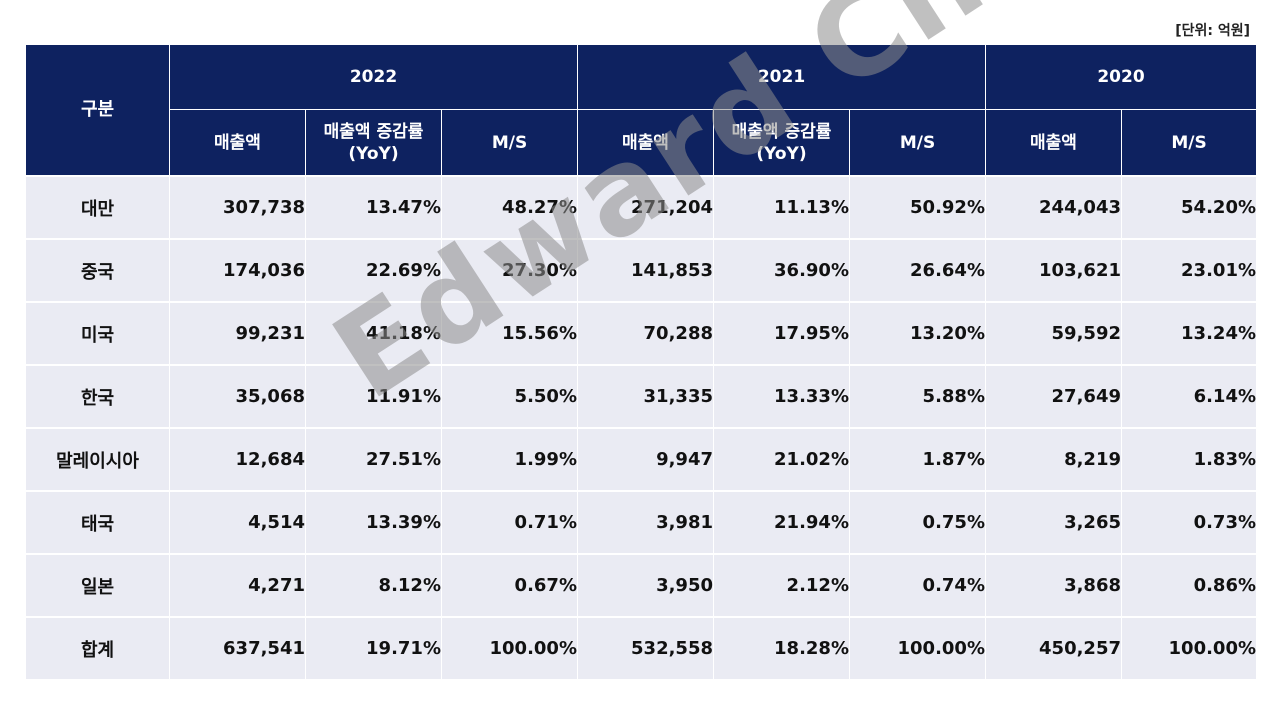 This screenshot has height=720, width=1280. Describe the element at coordinates (645, 648) in the screenshot. I see `table-cell: 532,558` at that location.